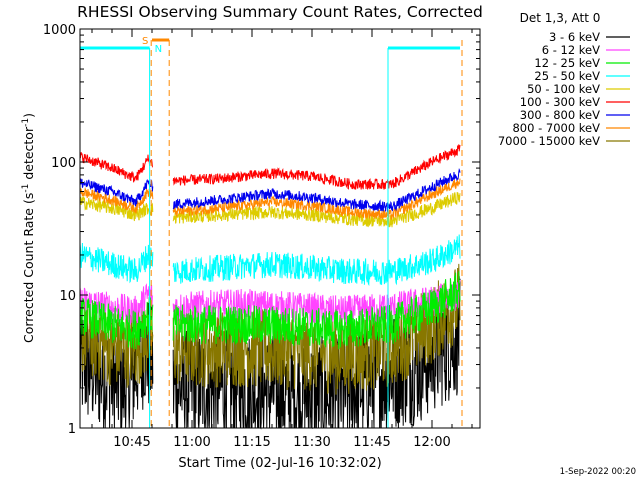 This screenshot has height=480, width=640. What do you see at coordinates (72, 429) in the screenshot?
I see `y-tick-label: 1` at bounding box center [72, 429].